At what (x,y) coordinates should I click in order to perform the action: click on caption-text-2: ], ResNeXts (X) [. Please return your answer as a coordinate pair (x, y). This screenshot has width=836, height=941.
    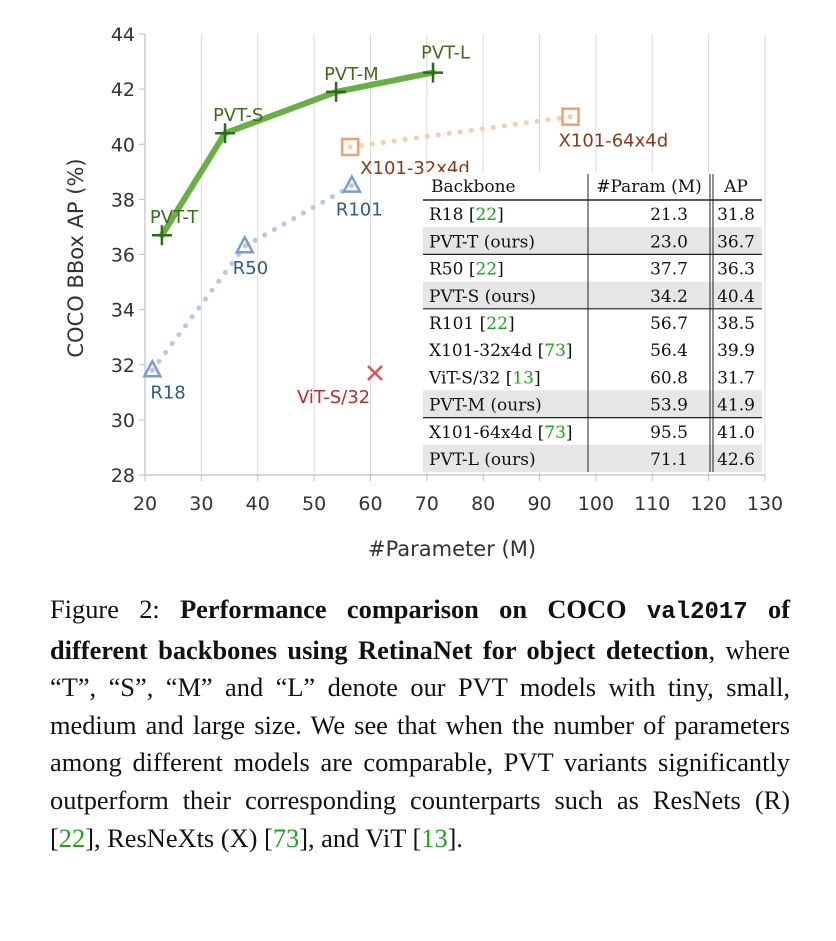
    Looking at the image, I should click on (179, 837).